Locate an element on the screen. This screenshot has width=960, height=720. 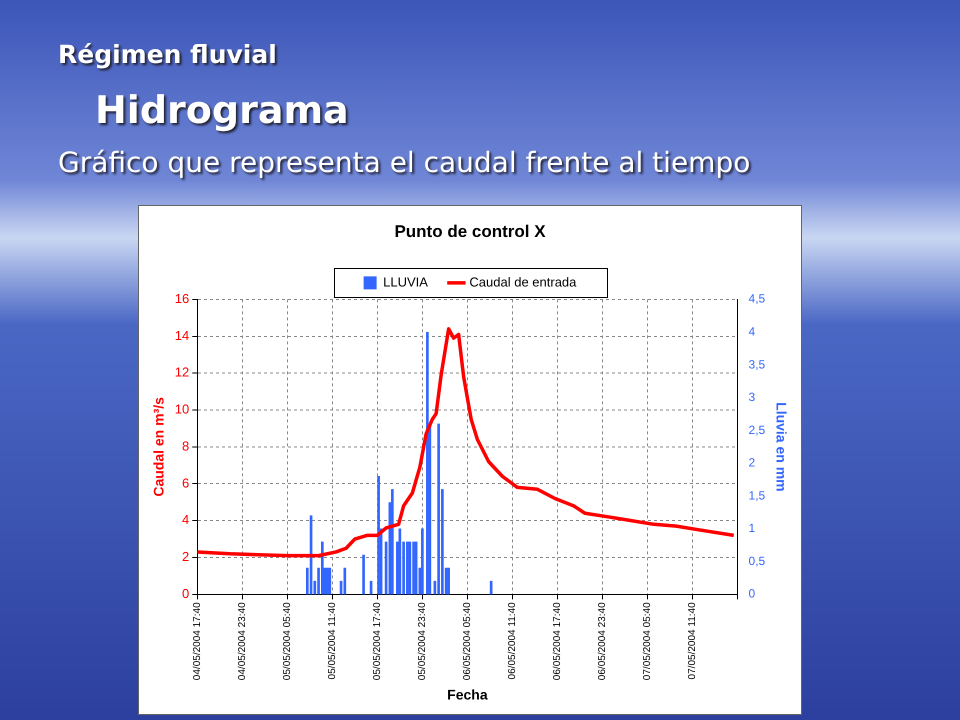
legend-label: LLUVIA is located at coordinates (405, 282).